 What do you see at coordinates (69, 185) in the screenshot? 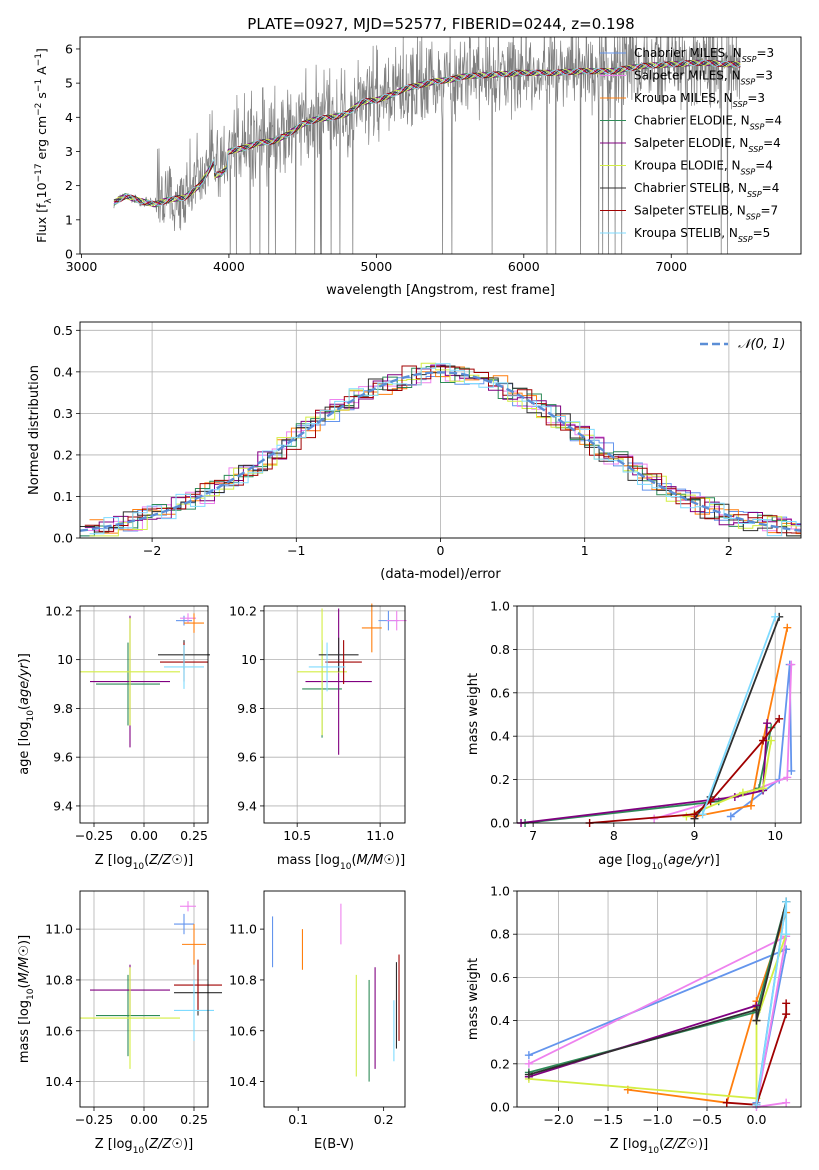
I see `y-tick-label: 2` at bounding box center [69, 185].